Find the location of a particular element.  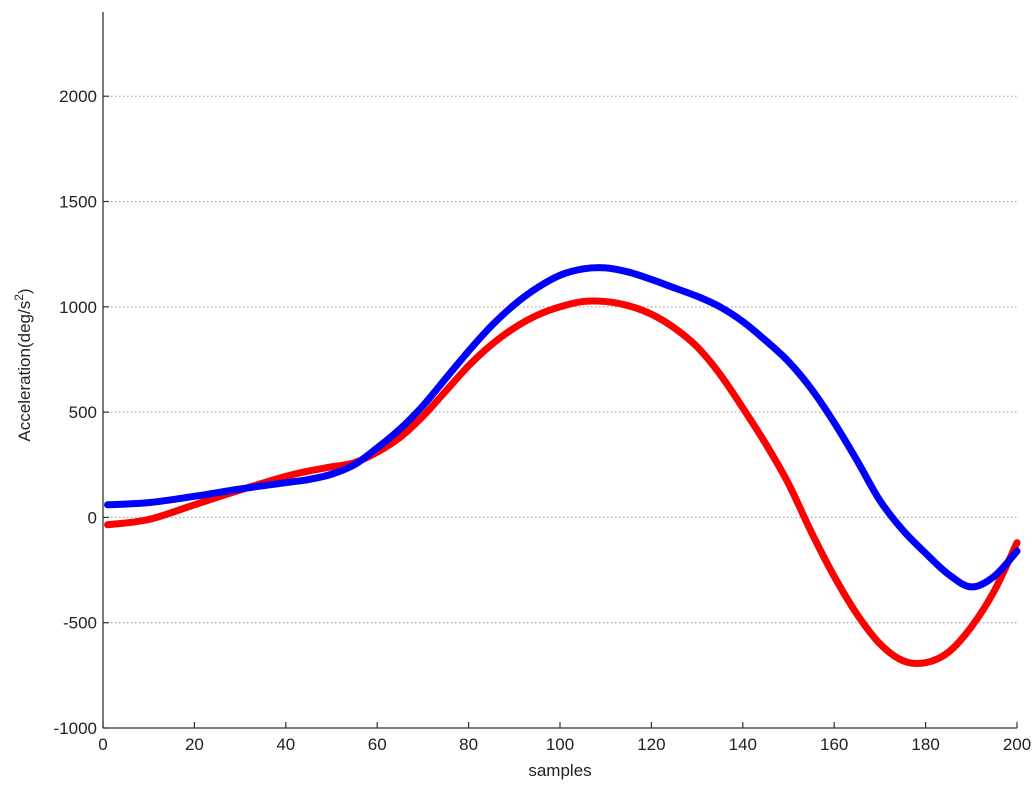

x-axis-label: samples is located at coordinates (559, 770).